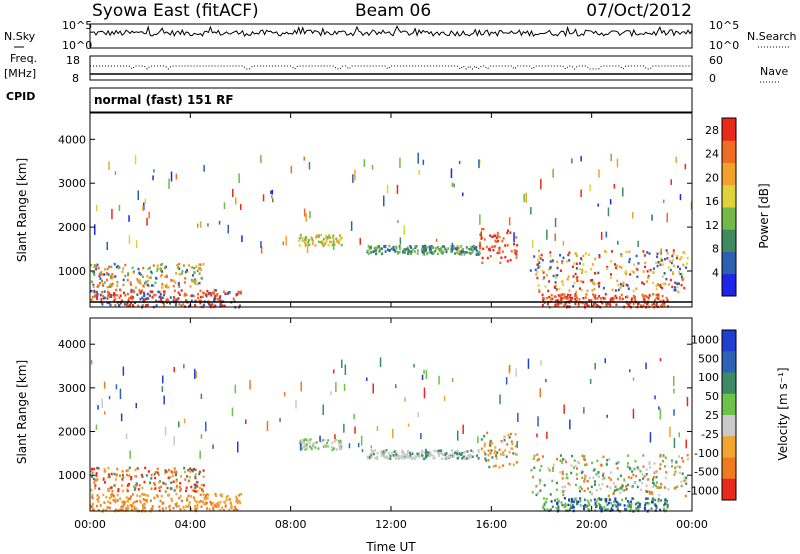  I want to click on cpid-text: normal (fast) 151 RF, so click(164, 100).